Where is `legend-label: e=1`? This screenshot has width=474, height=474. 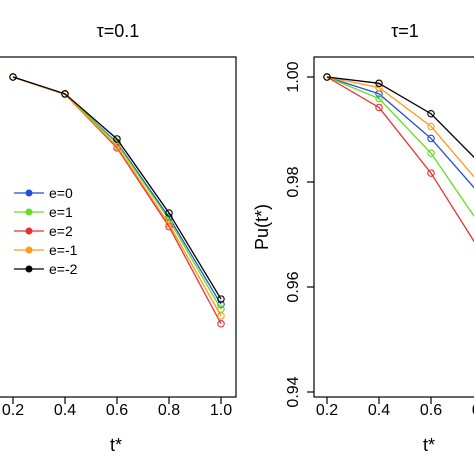
legend-label: e=1 is located at coordinates (61, 212).